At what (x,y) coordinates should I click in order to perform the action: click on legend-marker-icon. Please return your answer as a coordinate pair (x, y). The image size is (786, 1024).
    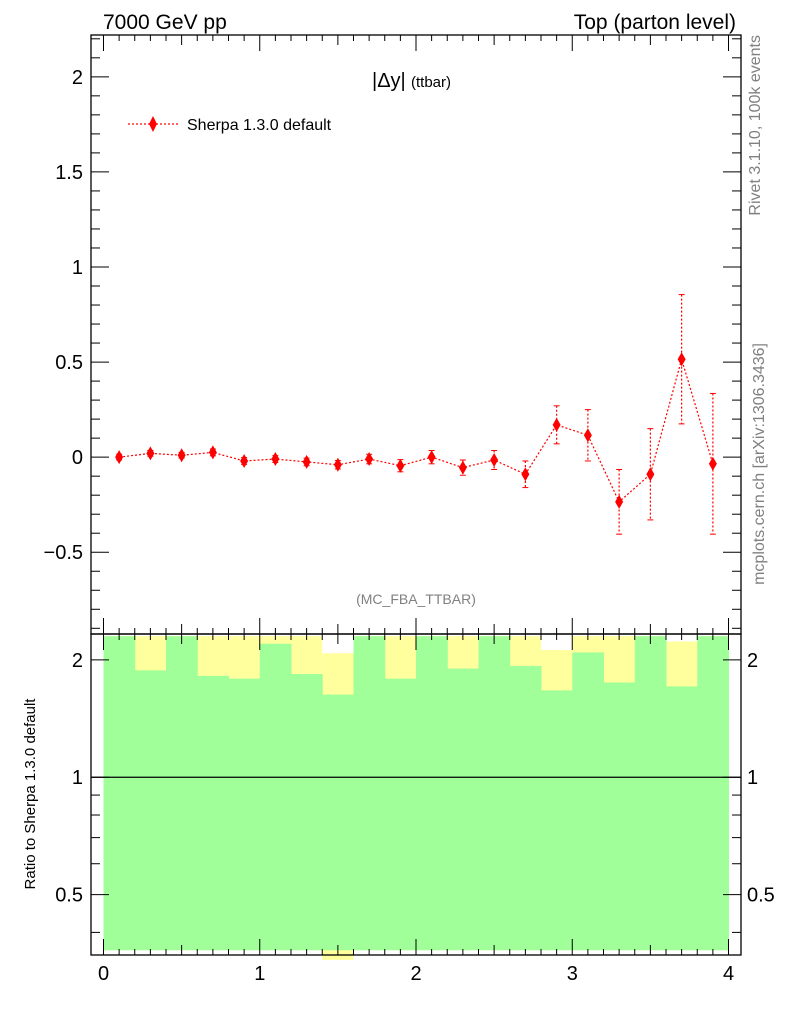
    Looking at the image, I should click on (153, 124).